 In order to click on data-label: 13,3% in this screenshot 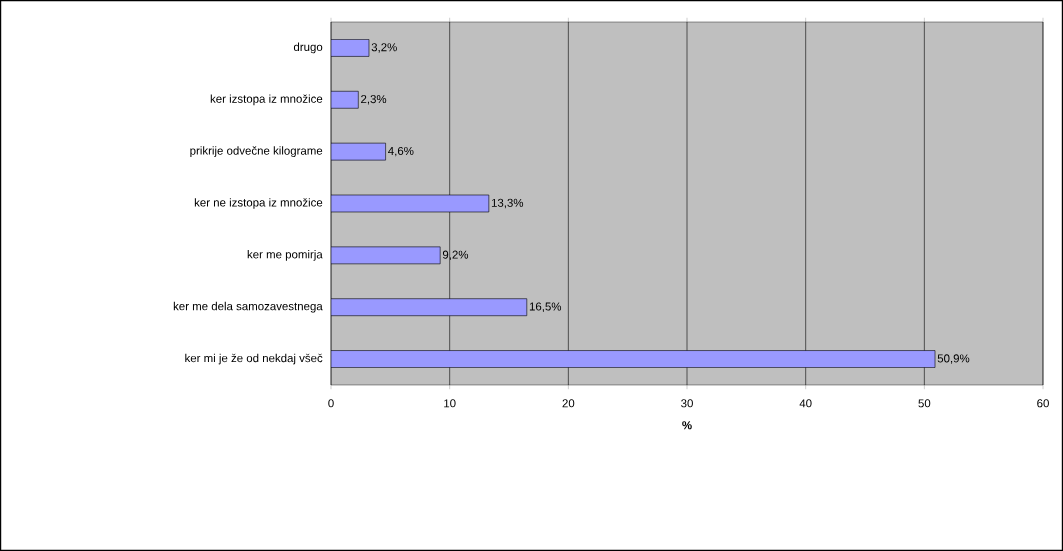, I will do `click(507, 203)`.